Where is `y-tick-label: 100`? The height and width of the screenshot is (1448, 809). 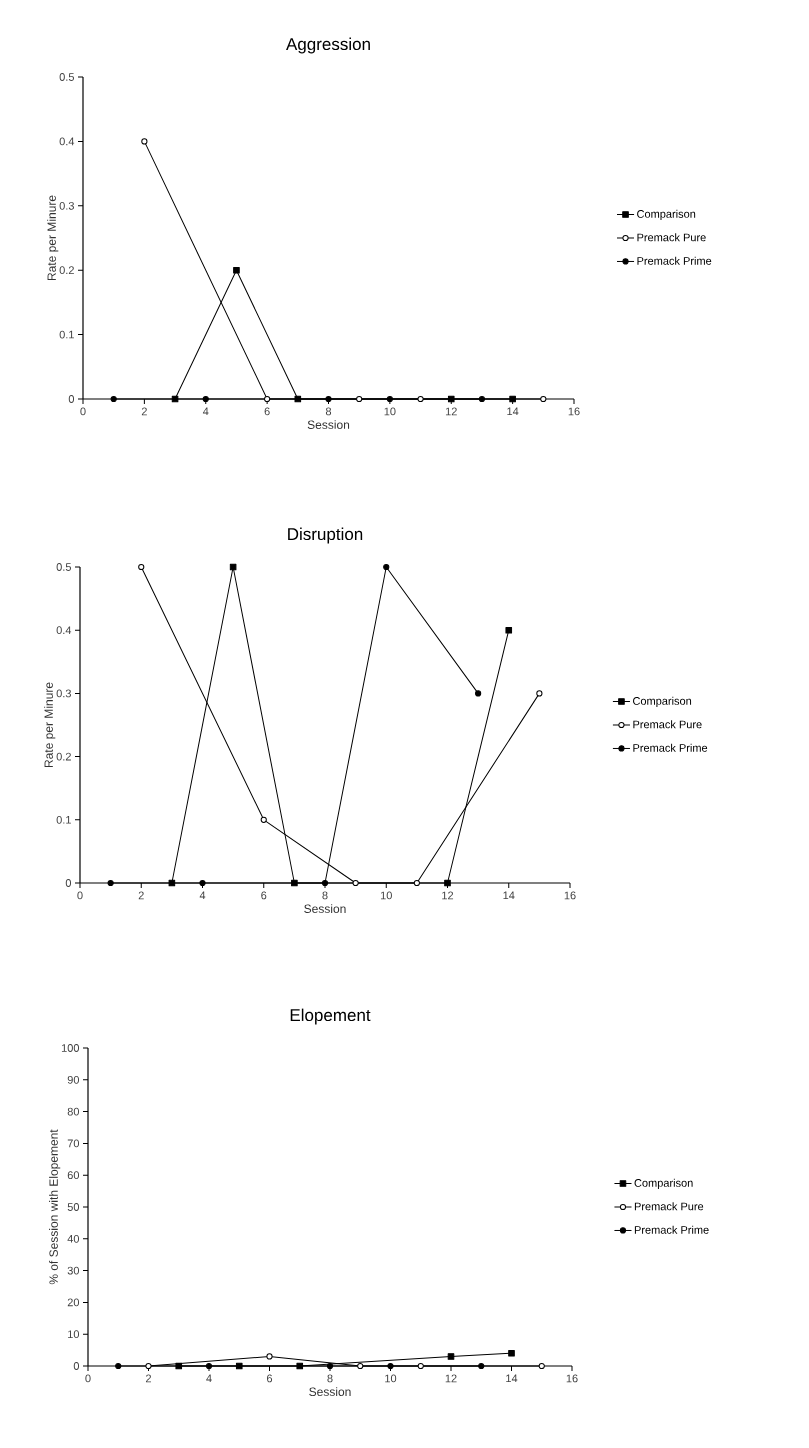 y-tick-label: 100 is located at coordinates (70, 1048).